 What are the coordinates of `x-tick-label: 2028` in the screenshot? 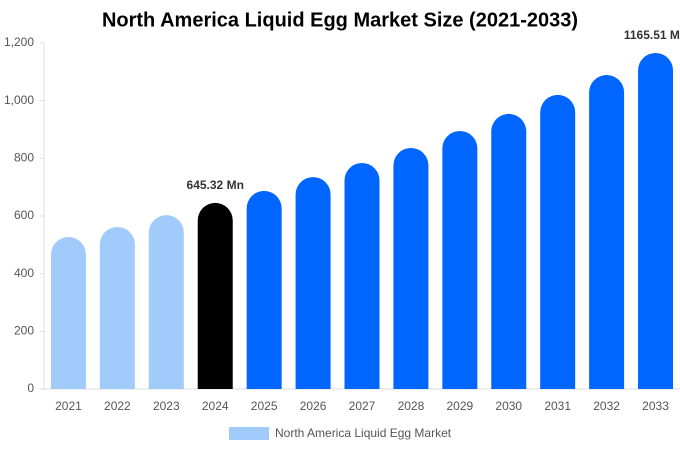 It's located at (411, 406).